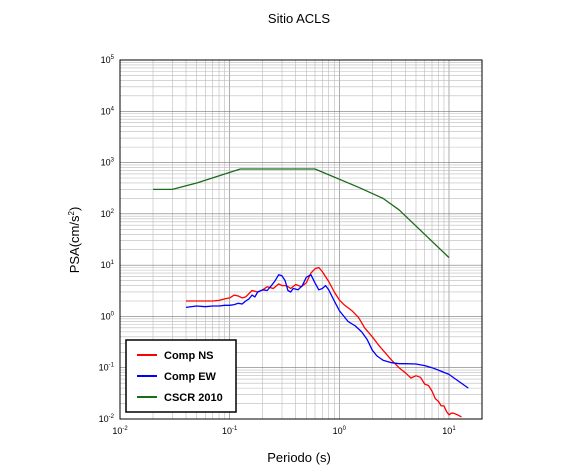 The image size is (586, 475). I want to click on y-tick-label: 105, so click(108, 60).